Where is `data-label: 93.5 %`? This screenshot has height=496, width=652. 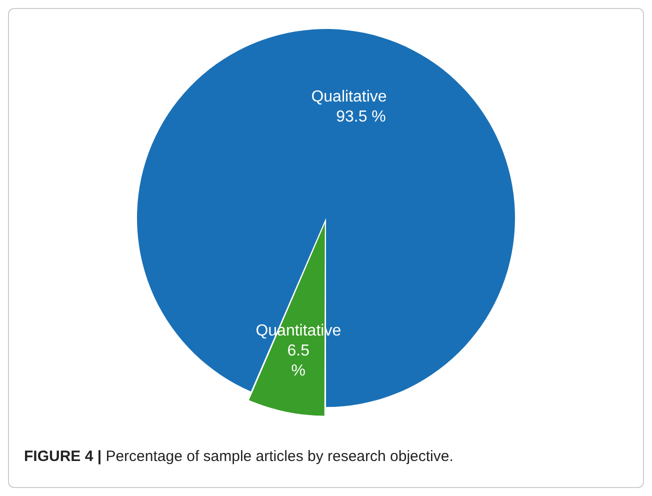
data-label: 93.5 % is located at coordinates (361, 117).